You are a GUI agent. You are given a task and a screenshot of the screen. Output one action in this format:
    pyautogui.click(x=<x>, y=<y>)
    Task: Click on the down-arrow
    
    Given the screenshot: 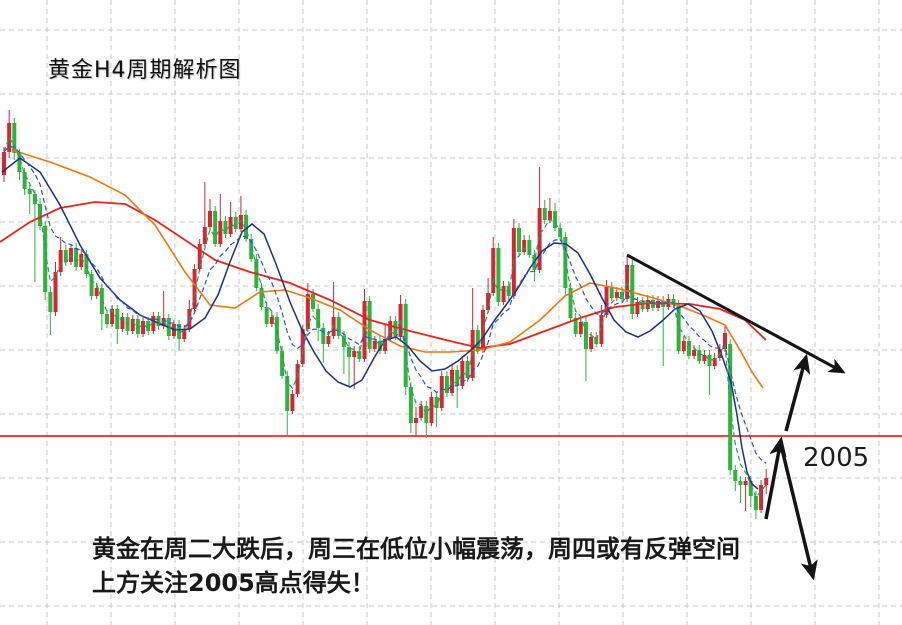 What is the action you would take?
    pyautogui.click(x=798, y=512)
    